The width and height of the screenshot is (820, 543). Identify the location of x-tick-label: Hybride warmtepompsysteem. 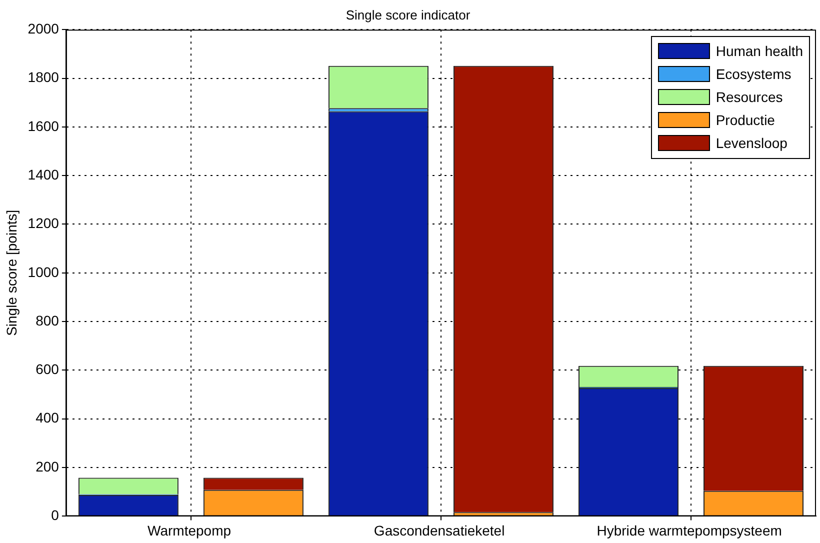
(689, 530).